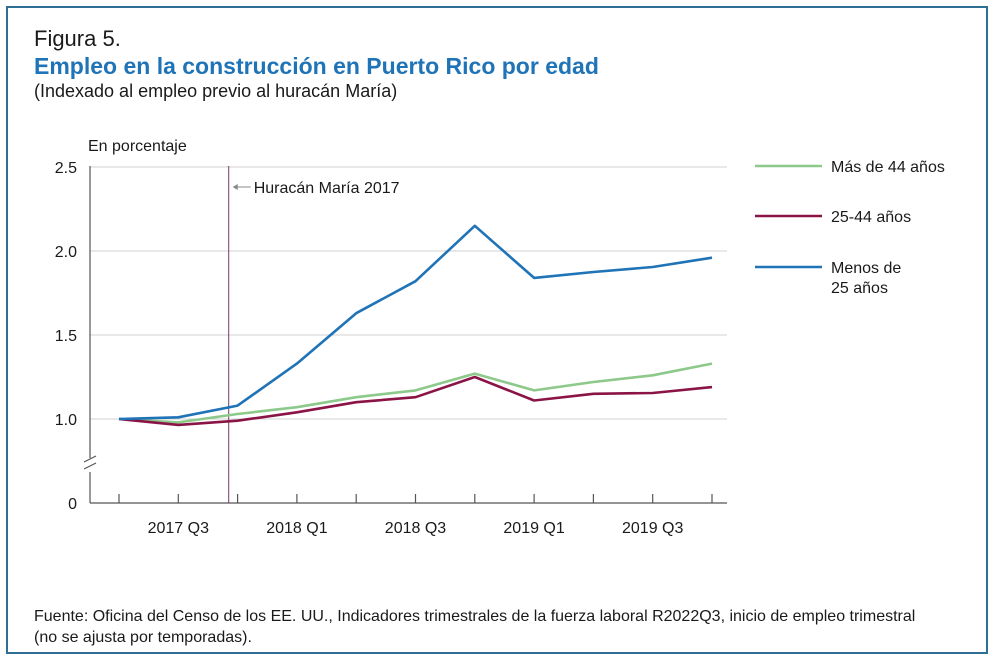 Image resolution: width=1000 pixels, height=668 pixels. What do you see at coordinates (296, 528) in the screenshot?
I see `x-tick-label: 2018 Q1` at bounding box center [296, 528].